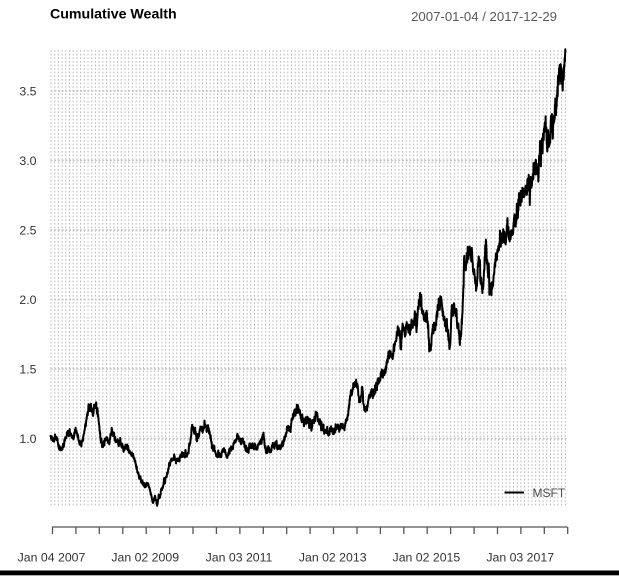 The height and width of the screenshot is (581, 619). Describe the element at coordinates (27, 300) in the screenshot. I see `svg-text: 2.0` at that location.